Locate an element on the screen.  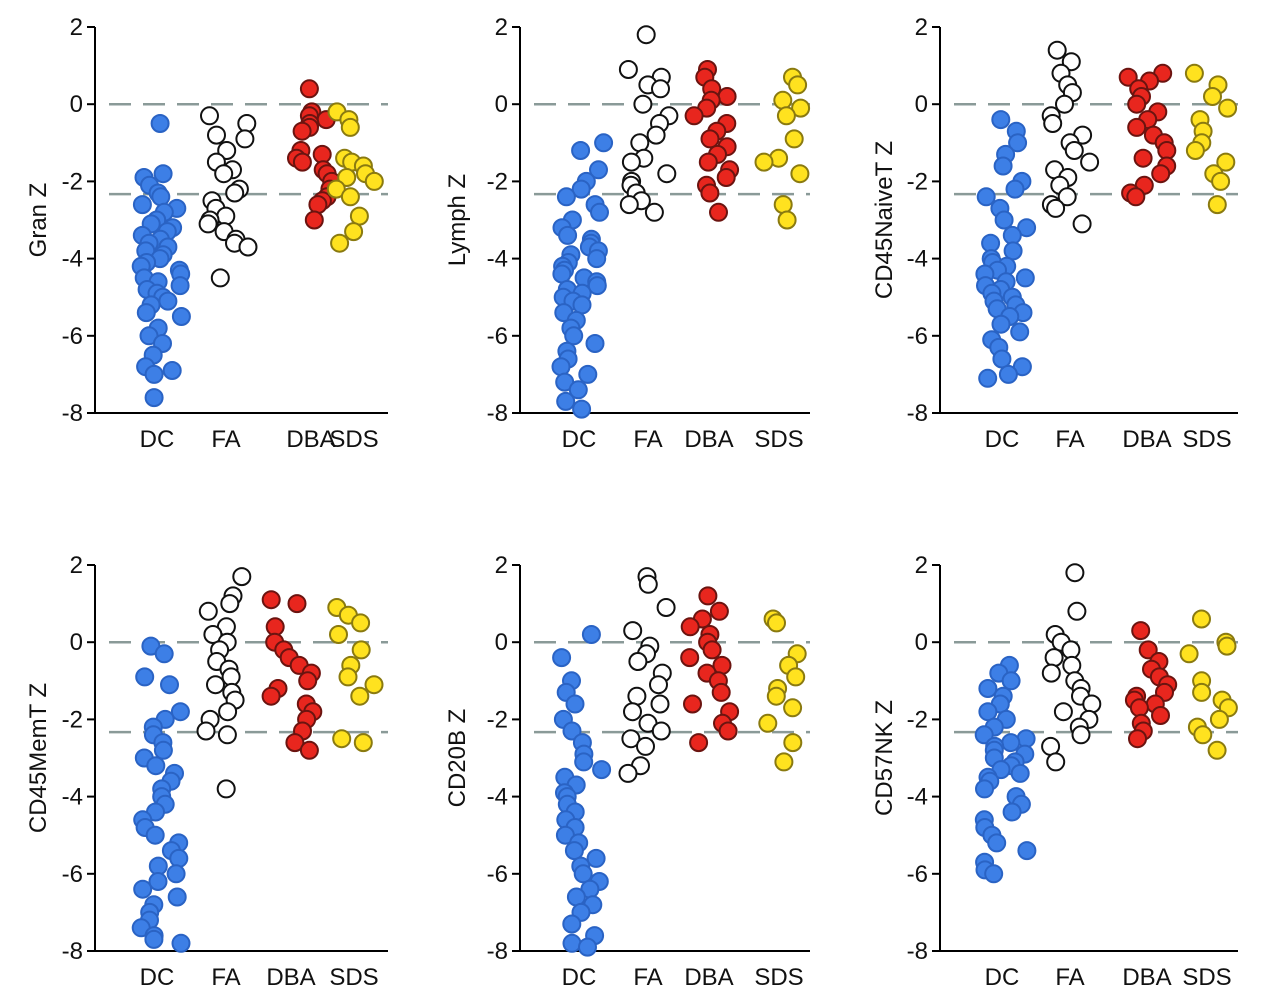
cd57nk-z-series-sds is located at coordinates (1208, 684).